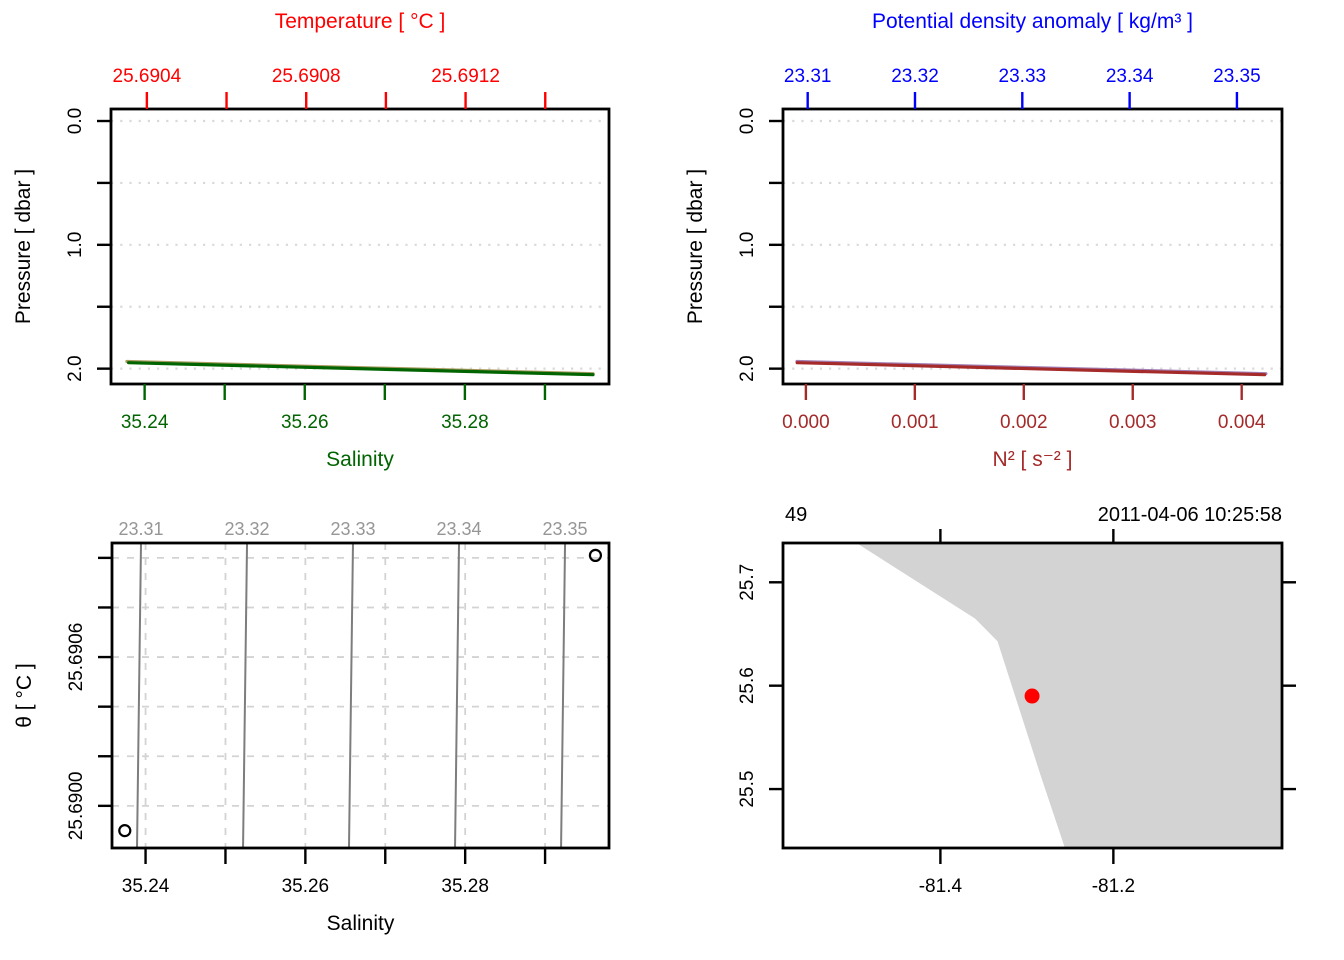  Describe the element at coordinates (808, 76) in the screenshot. I see `tick-label: 23.31` at that location.